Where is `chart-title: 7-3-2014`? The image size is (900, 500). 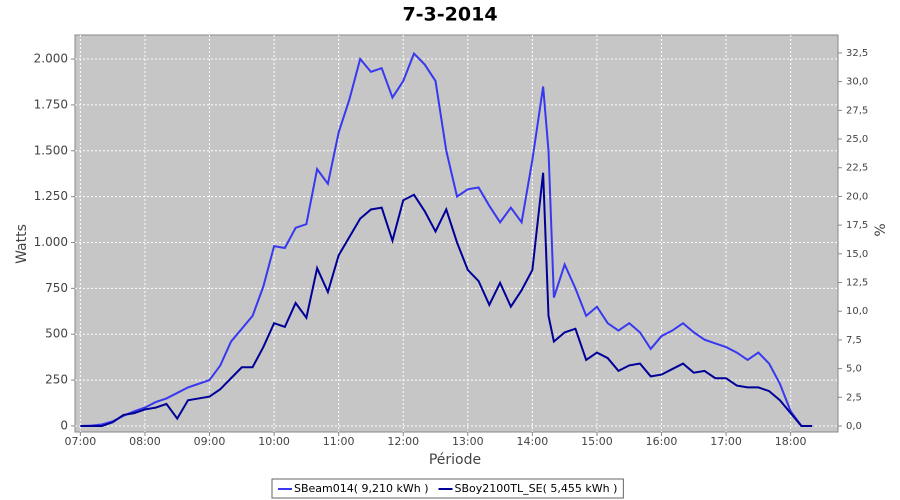
chart-title: 7-3-2014 is located at coordinates (449, 15).